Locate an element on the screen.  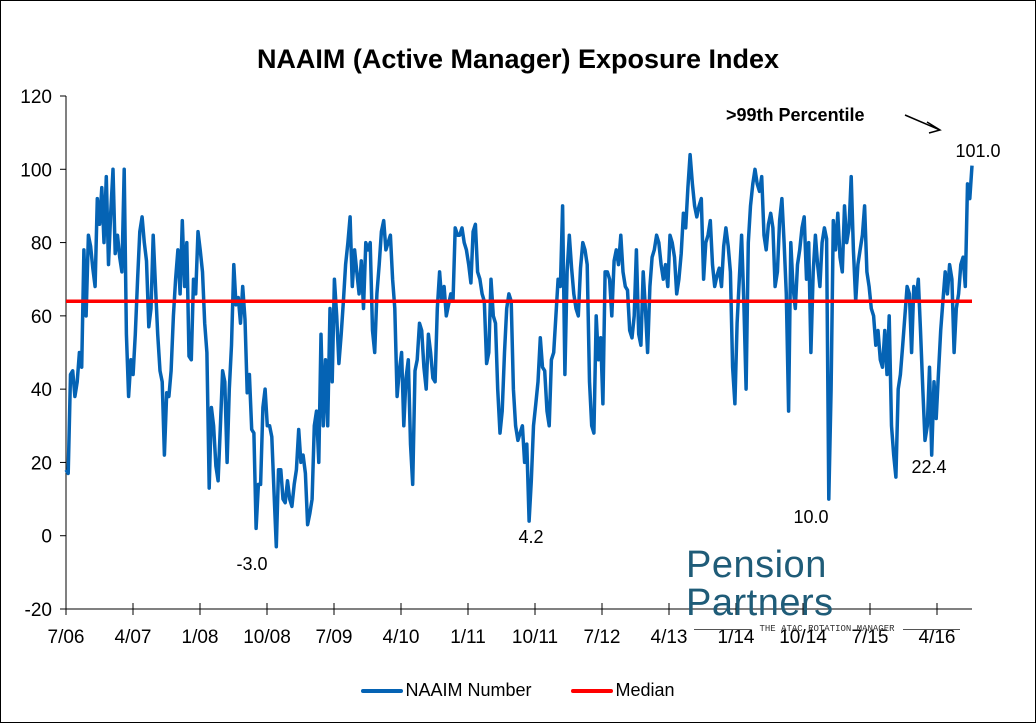
annotation-arrow-icon is located at coordinates (923, 124).